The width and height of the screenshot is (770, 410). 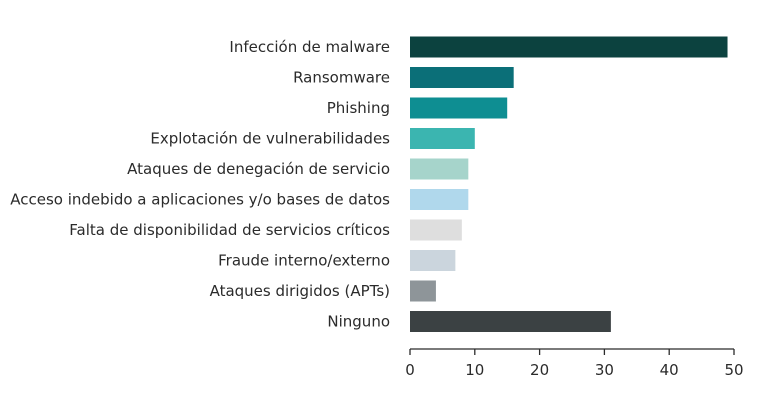 What do you see at coordinates (474, 370) in the screenshot?
I see `x-tick-label: 10` at bounding box center [474, 370].